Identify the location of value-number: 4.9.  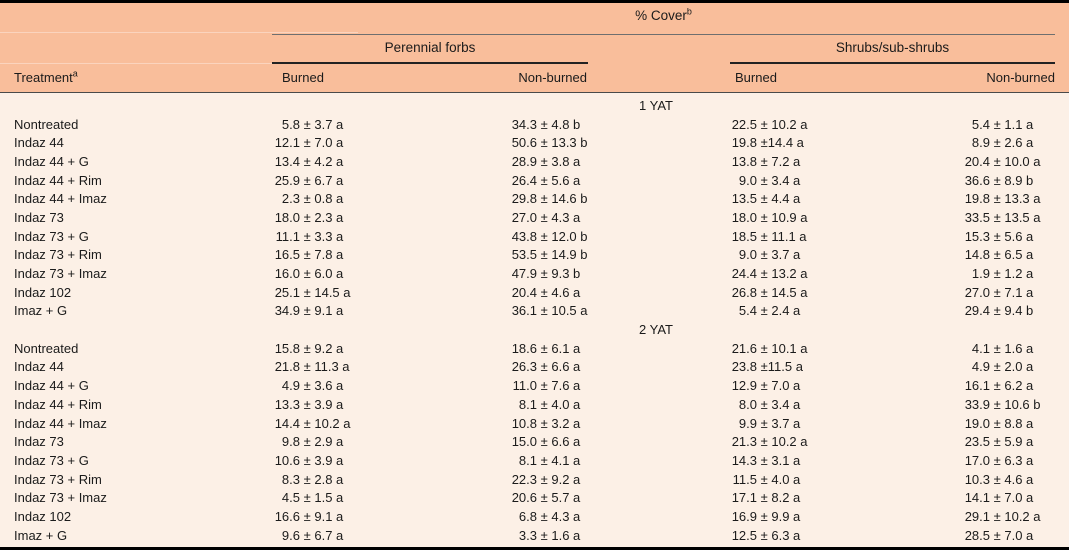
(290, 386).